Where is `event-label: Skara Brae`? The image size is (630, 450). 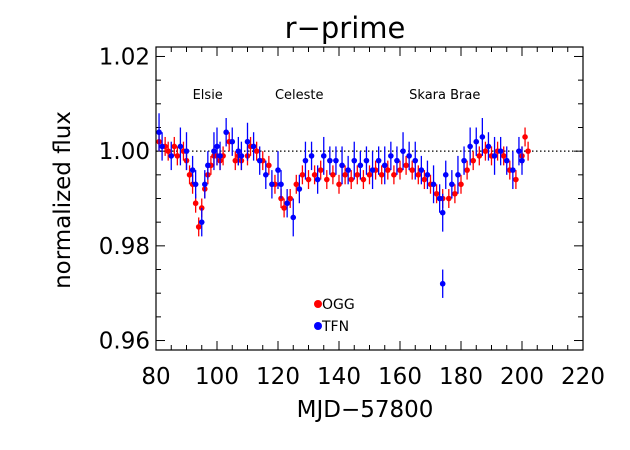
event-label: Skara Brae is located at coordinates (444, 95).